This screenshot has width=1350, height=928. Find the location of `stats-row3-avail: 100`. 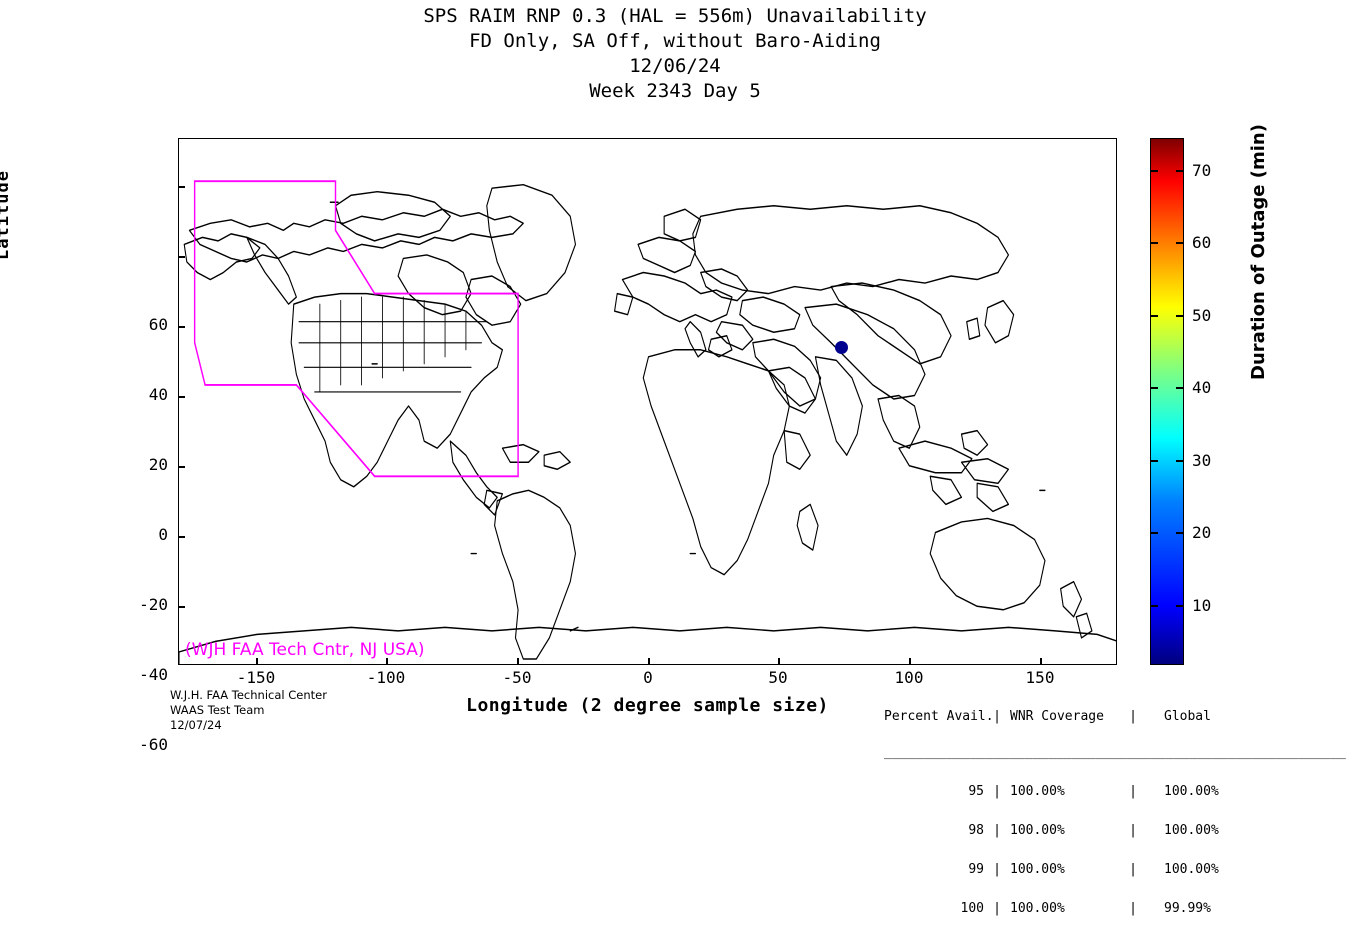

stats-row3-avail: 100 is located at coordinates (972, 908).